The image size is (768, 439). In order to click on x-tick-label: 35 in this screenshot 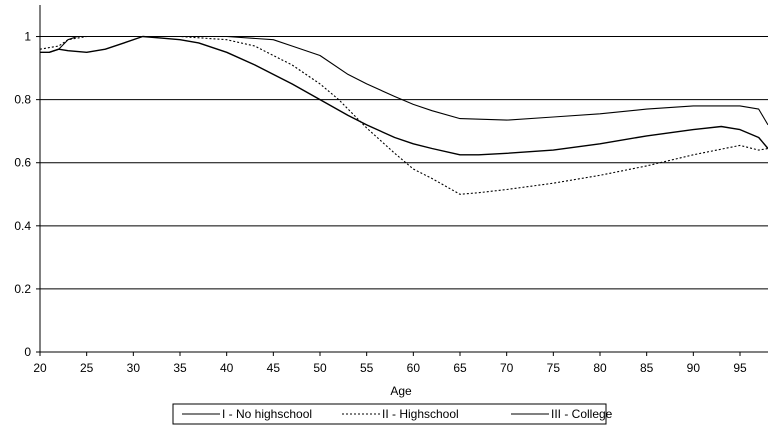, I will do `click(180, 368)`.